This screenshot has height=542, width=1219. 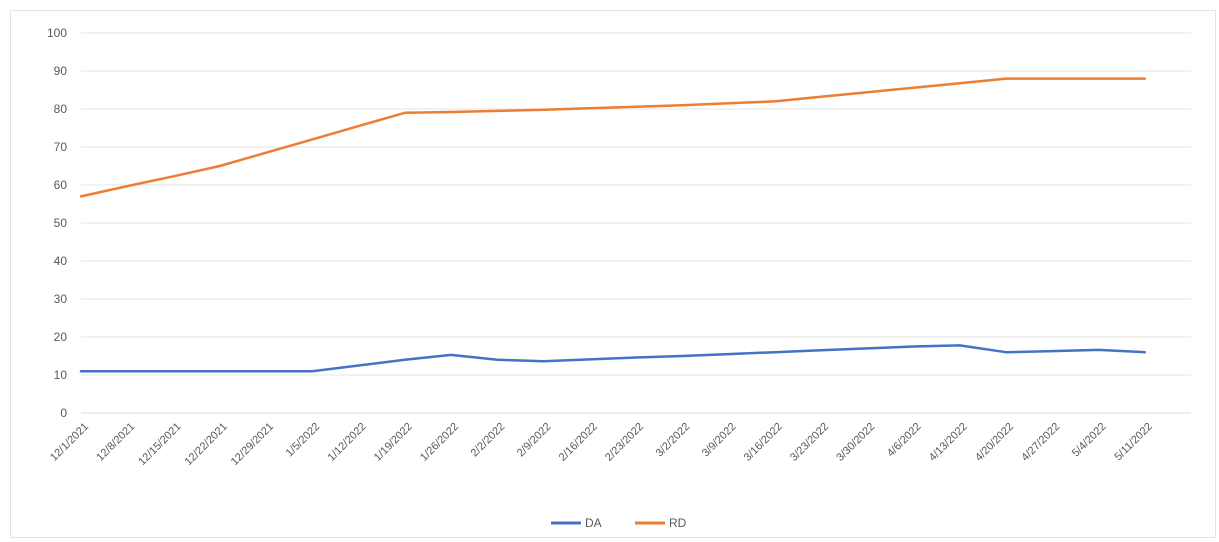 What do you see at coordinates (205, 444) in the screenshot?
I see `x-tick-label: 12/22/2021` at bounding box center [205, 444].